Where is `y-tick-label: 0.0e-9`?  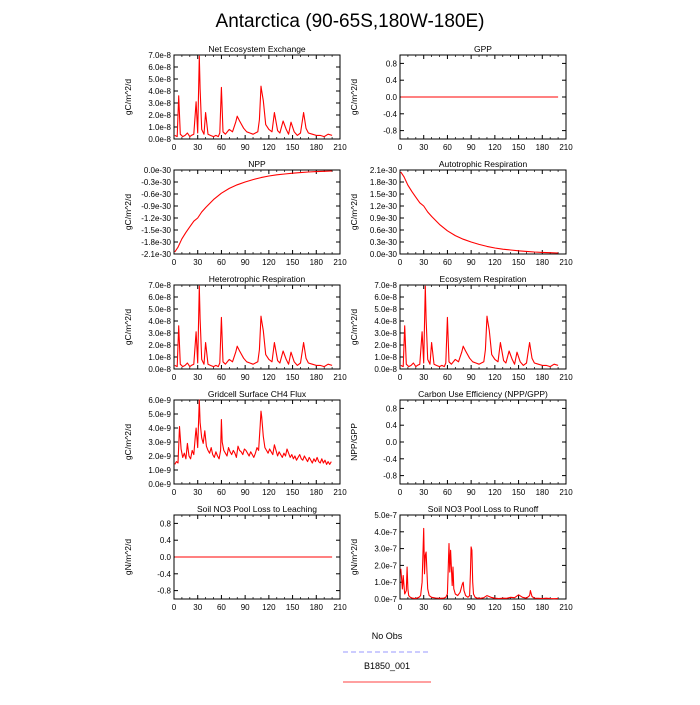
y-tick-label: 0.0e-9 is located at coordinates (159, 484).